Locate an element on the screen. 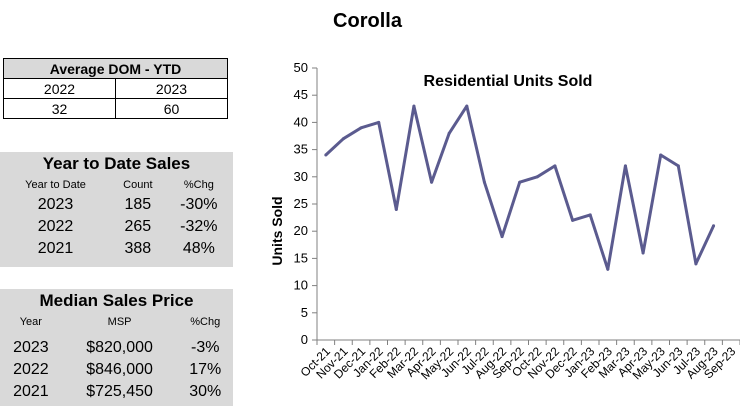 The image size is (742, 417). y-tick-label: 40 is located at coordinates (301, 121).